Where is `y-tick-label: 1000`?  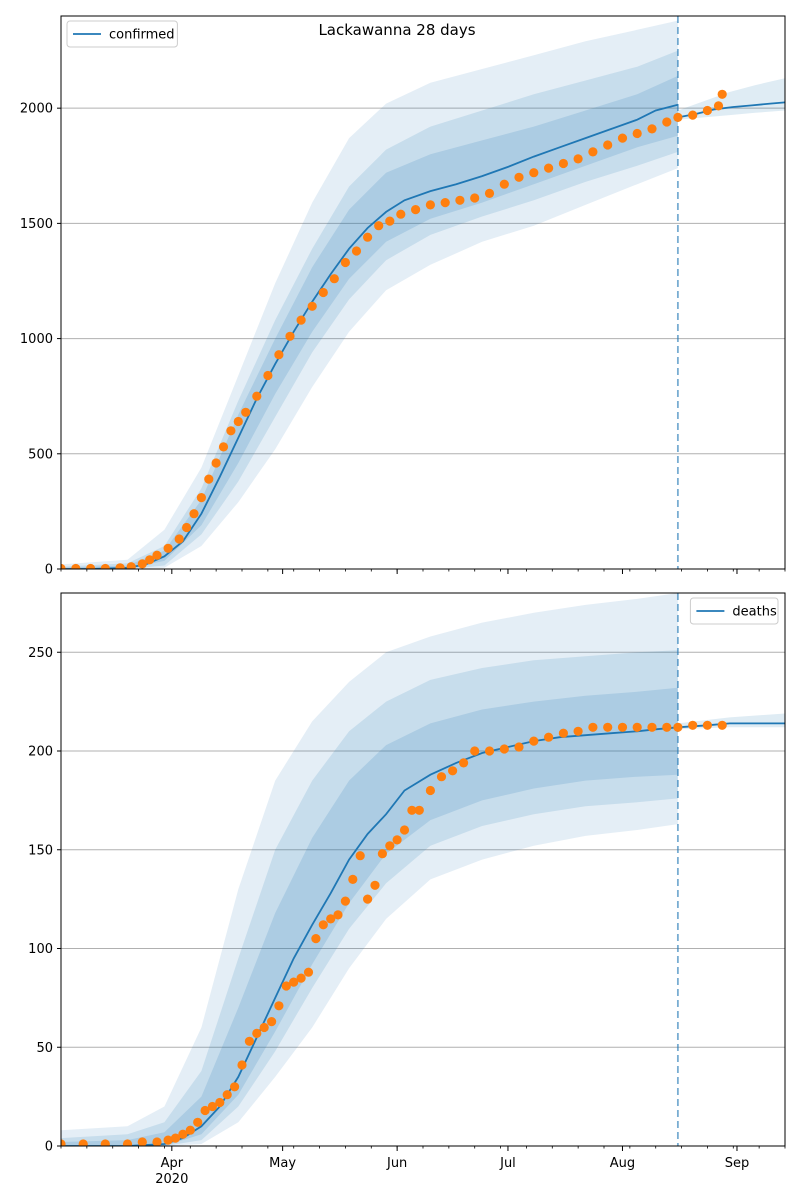 y-tick-label: 1000 is located at coordinates (36, 339).